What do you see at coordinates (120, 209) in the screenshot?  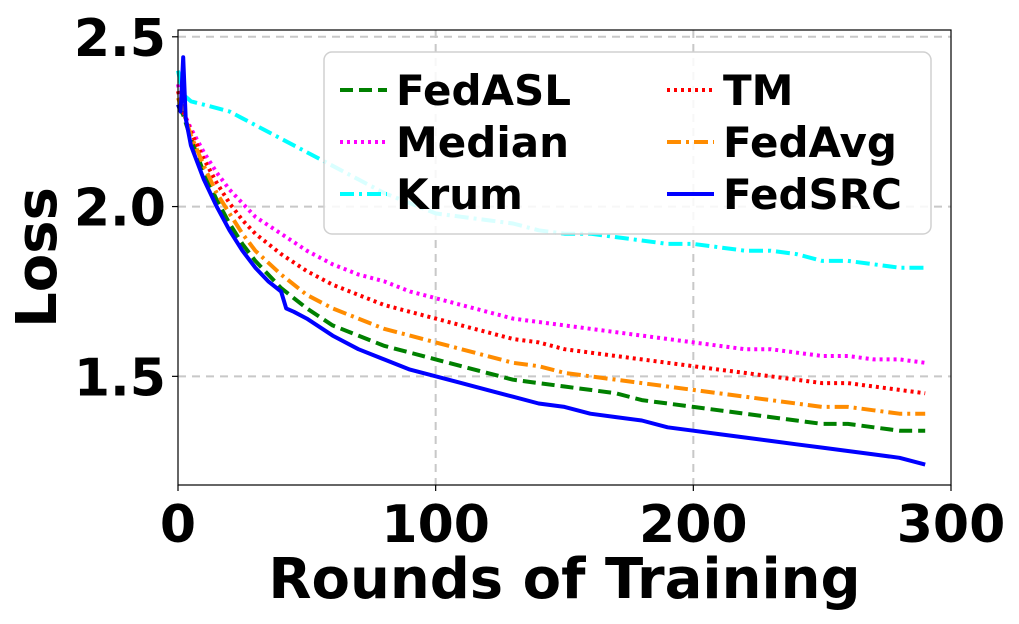 I see `y-tick-label: 2.0` at bounding box center [120, 209].